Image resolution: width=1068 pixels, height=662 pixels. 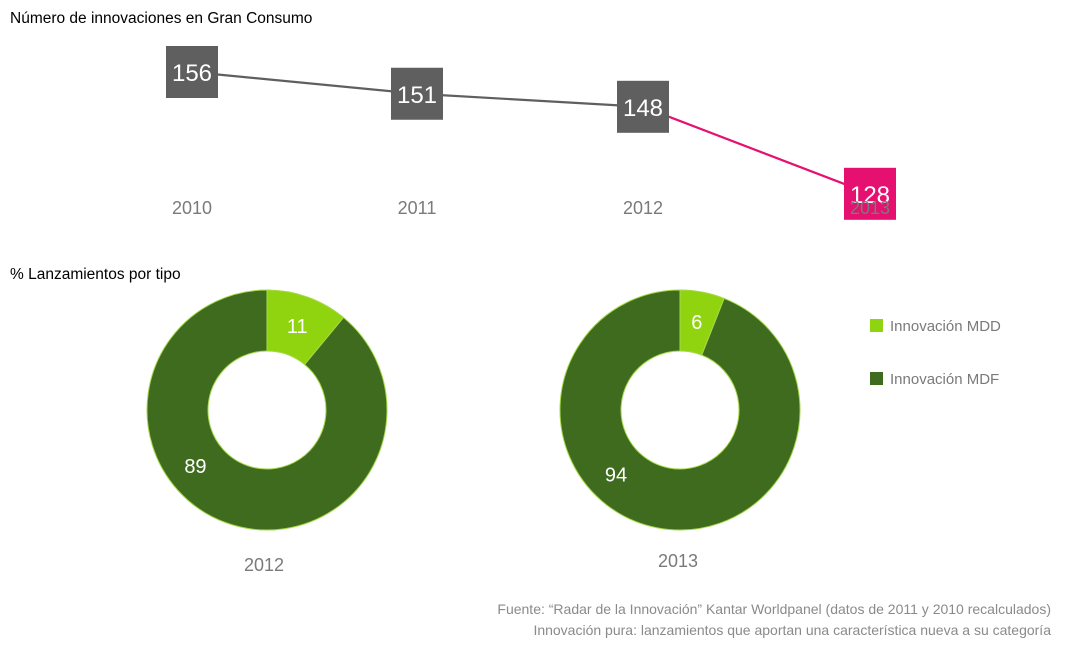 I want to click on slice-label: 89, so click(x=195, y=467).